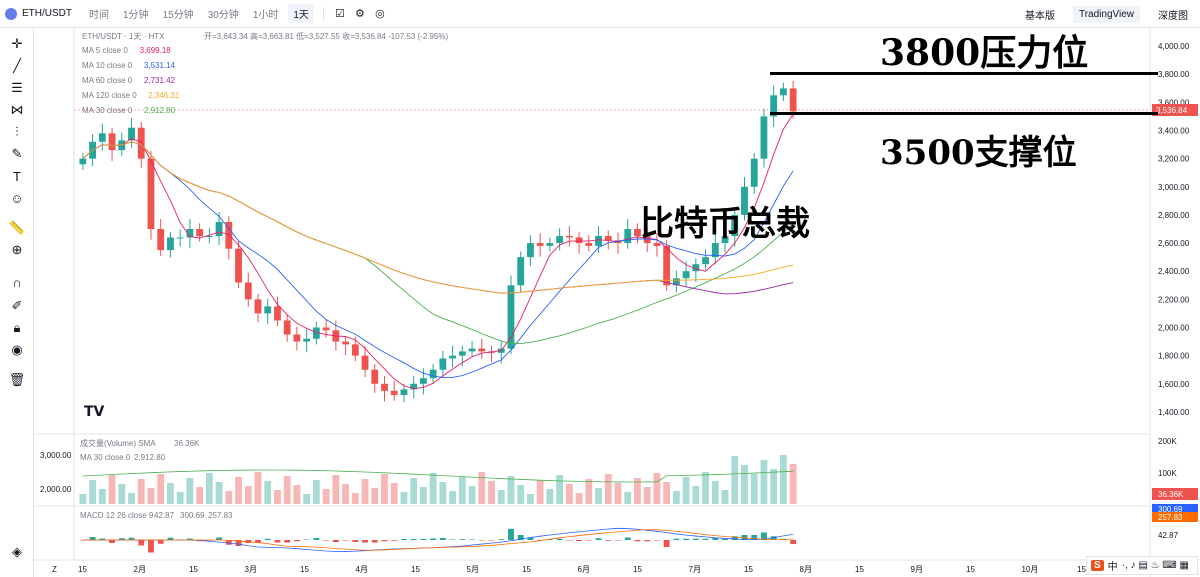 This screenshot has width=1200, height=577. Describe the element at coordinates (17, 305) in the screenshot. I see `lock-drawings-icon: ✐` at that location.